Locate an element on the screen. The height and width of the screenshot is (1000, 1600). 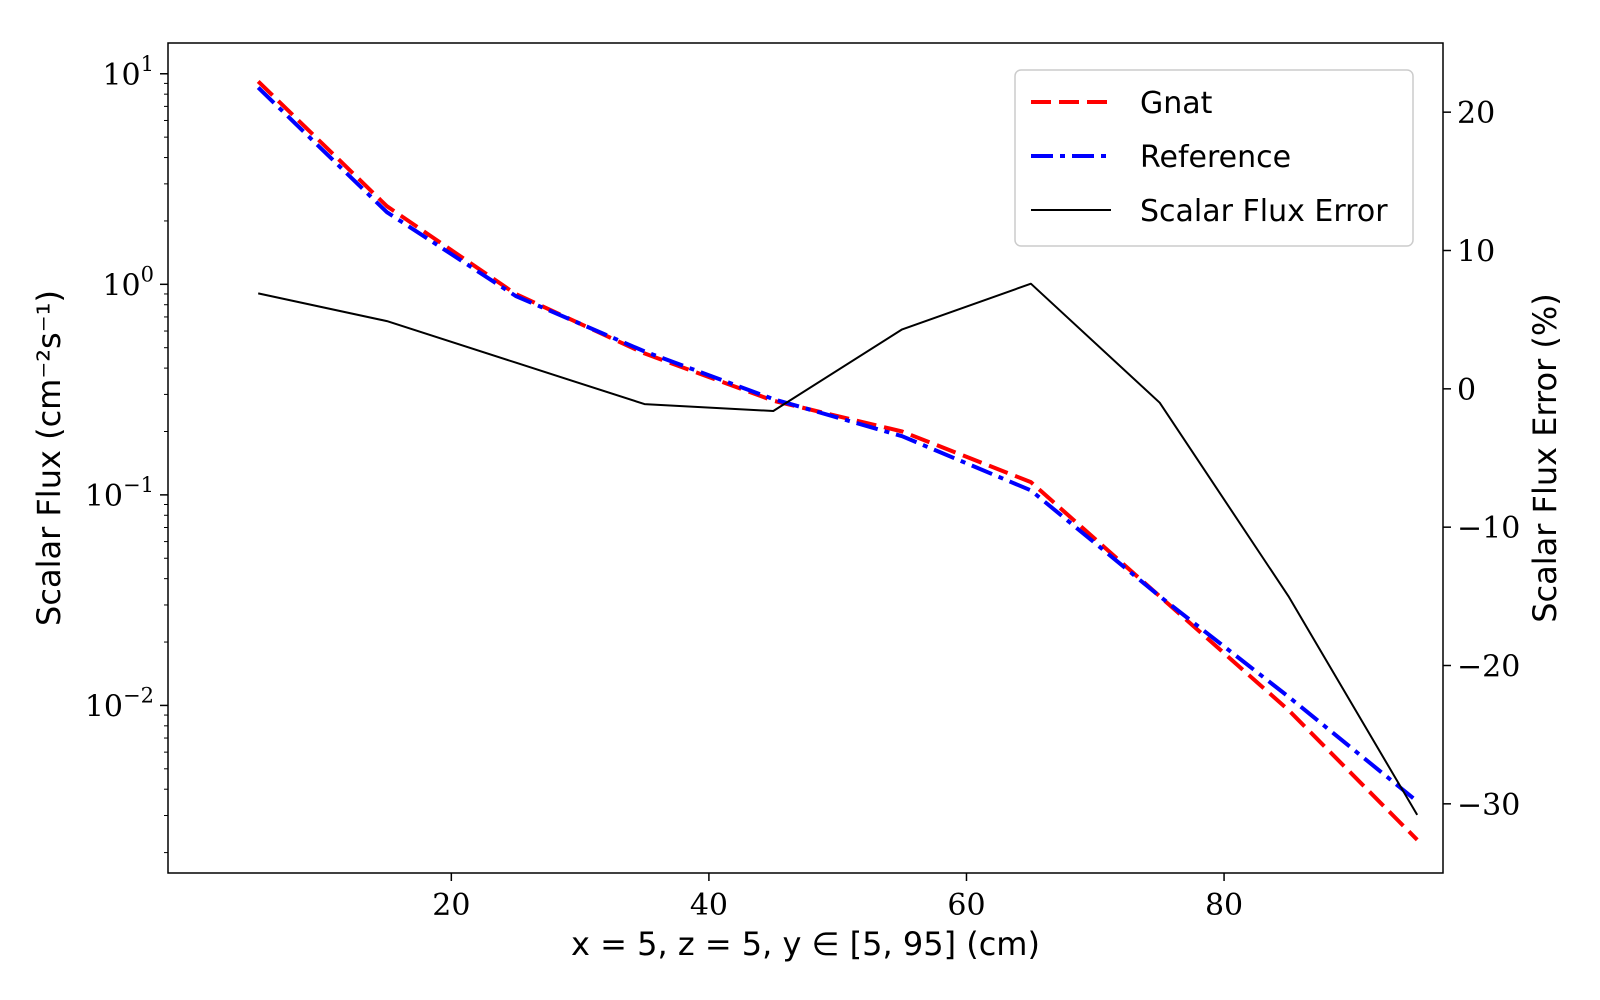
x-tick-label: 40 is located at coordinates (709, 905).